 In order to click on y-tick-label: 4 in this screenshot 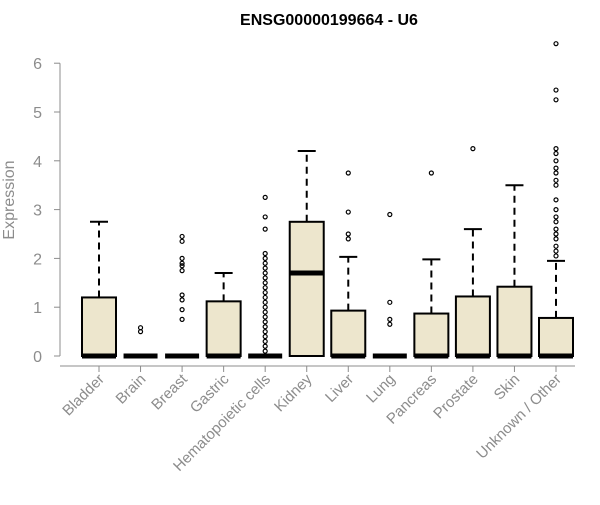, I will do `click(37, 162)`.